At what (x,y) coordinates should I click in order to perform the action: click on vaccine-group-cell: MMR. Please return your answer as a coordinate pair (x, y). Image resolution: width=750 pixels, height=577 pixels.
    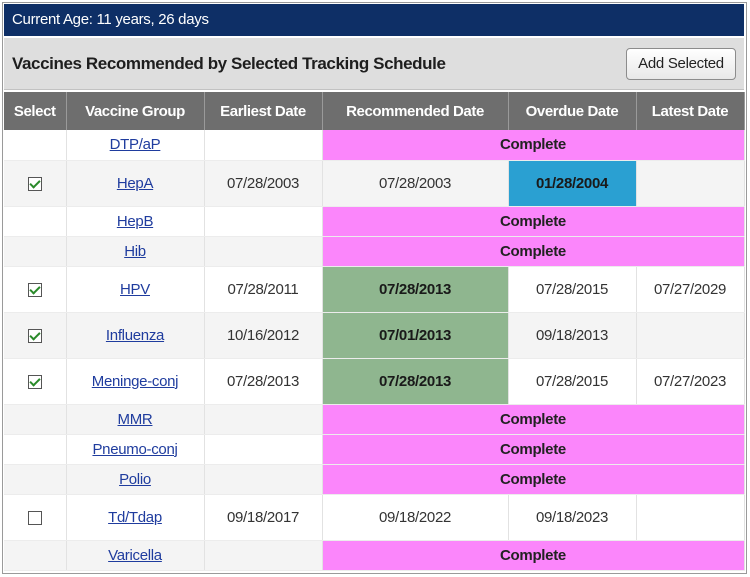
    Looking at the image, I should click on (135, 419).